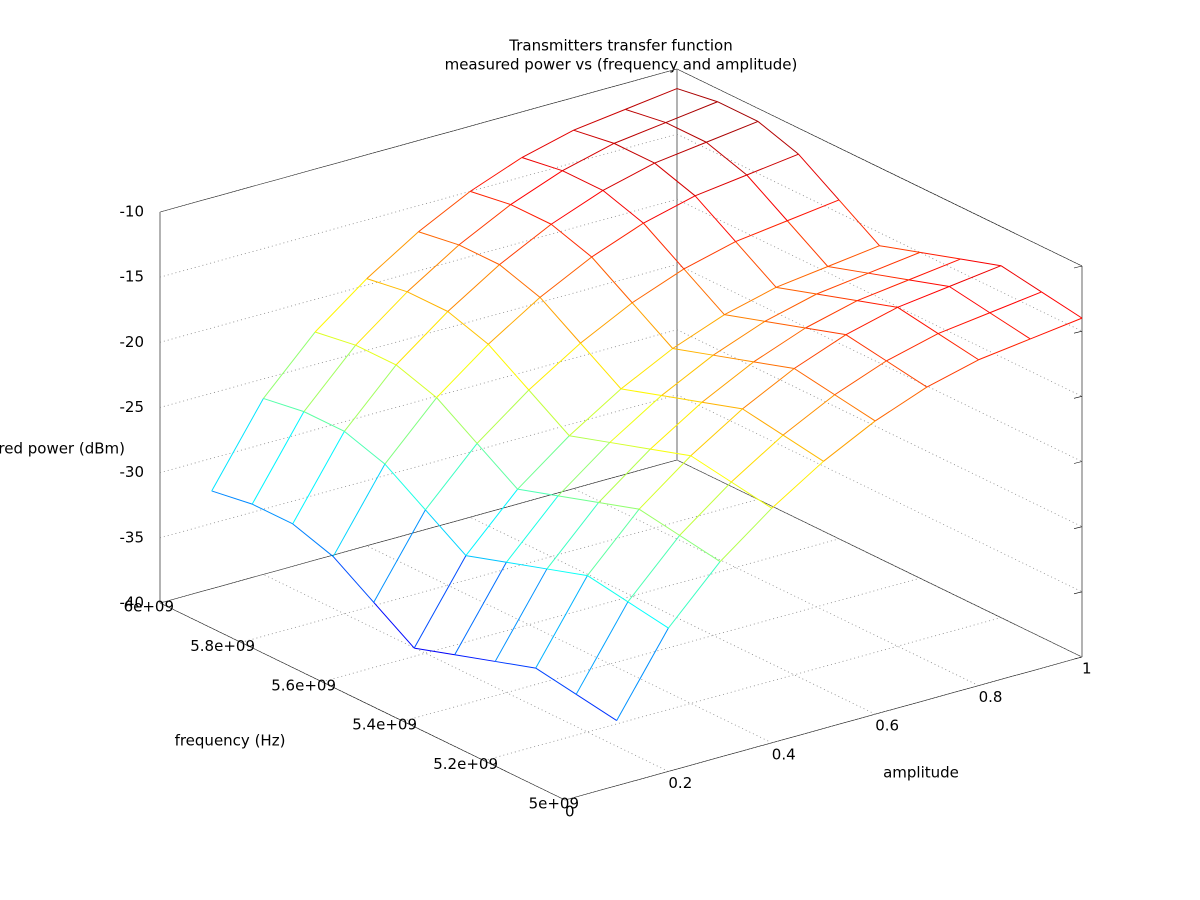 This screenshot has width=1200, height=900. What do you see at coordinates (554, 804) in the screenshot?
I see `y-tick-label: 5e+09` at bounding box center [554, 804].